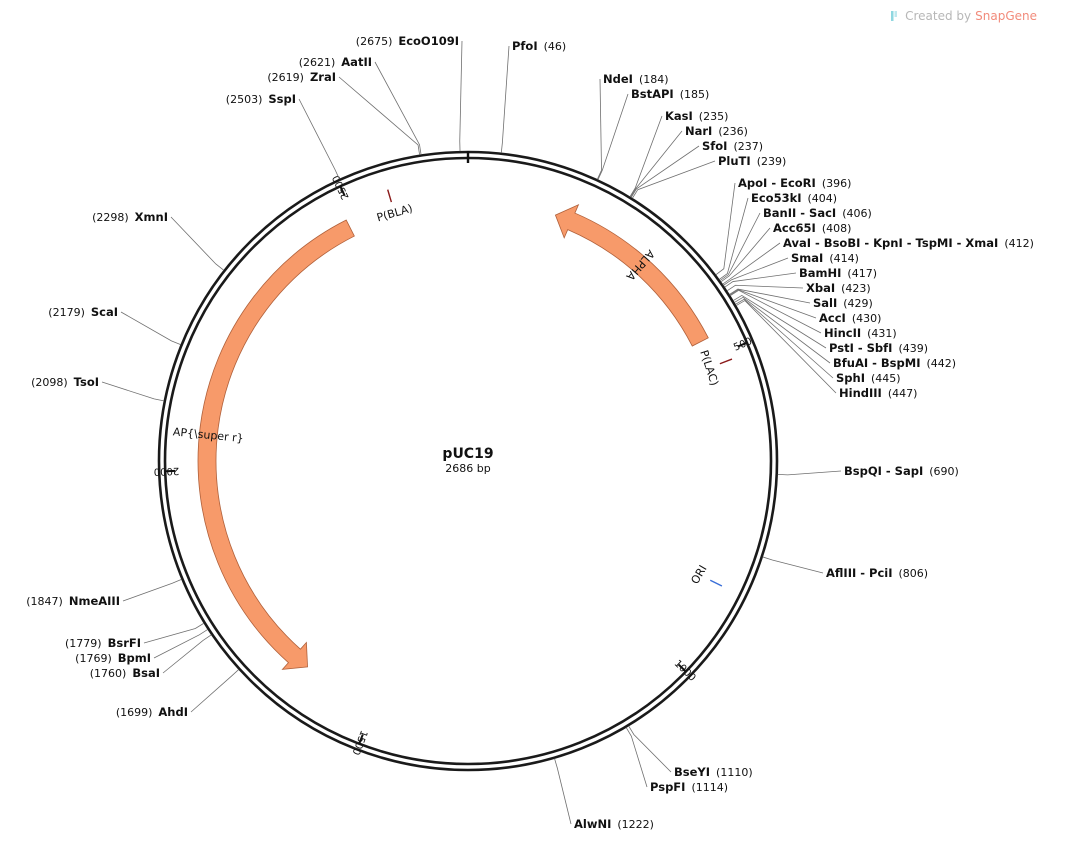 The width and height of the screenshot is (1075, 845). I want to click on site-label: SalI (429), so click(843, 303).